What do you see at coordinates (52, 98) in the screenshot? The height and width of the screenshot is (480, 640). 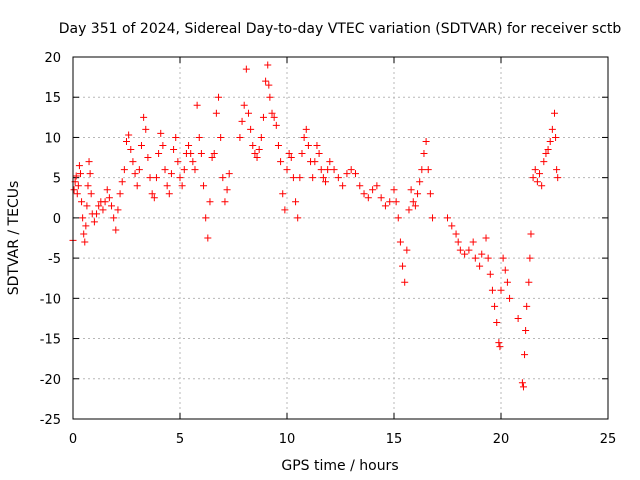 I see `y-tick-label: 15` at bounding box center [52, 98].